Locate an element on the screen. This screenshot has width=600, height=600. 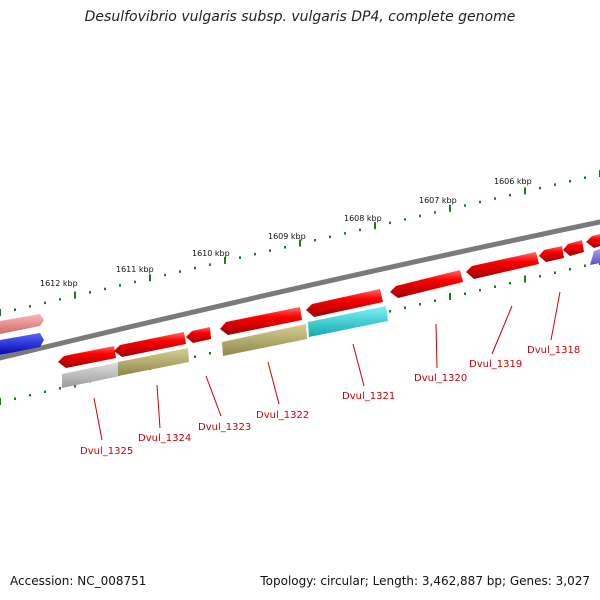
gene-label-dvul-1319: Dvul_1319 is located at coordinates (495, 364).